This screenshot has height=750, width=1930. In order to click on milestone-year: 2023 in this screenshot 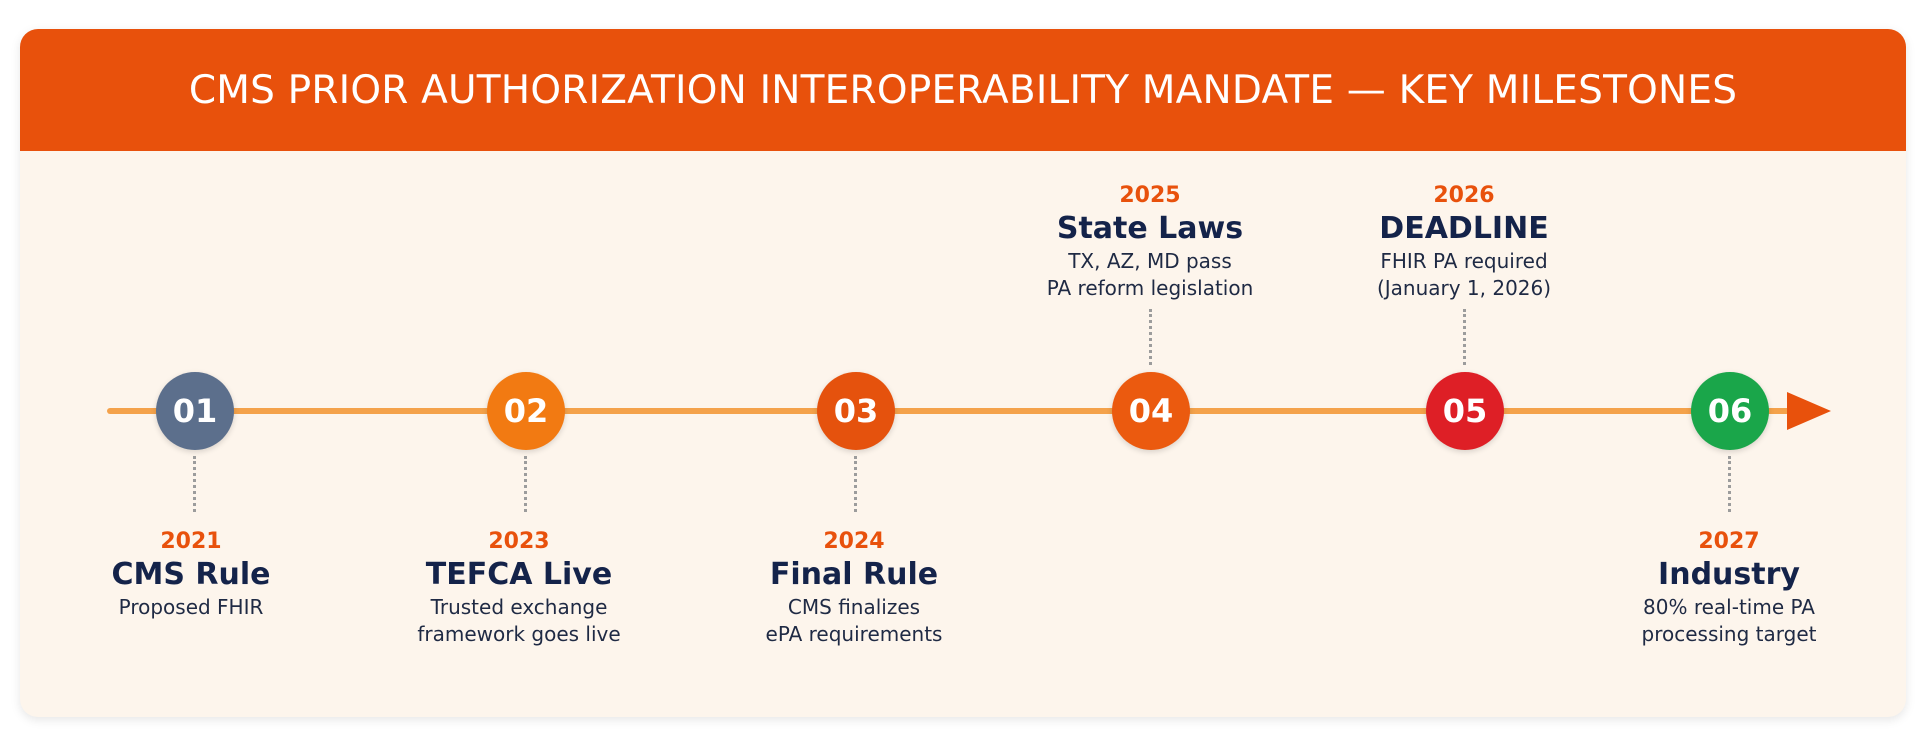, I will do `click(519, 541)`.